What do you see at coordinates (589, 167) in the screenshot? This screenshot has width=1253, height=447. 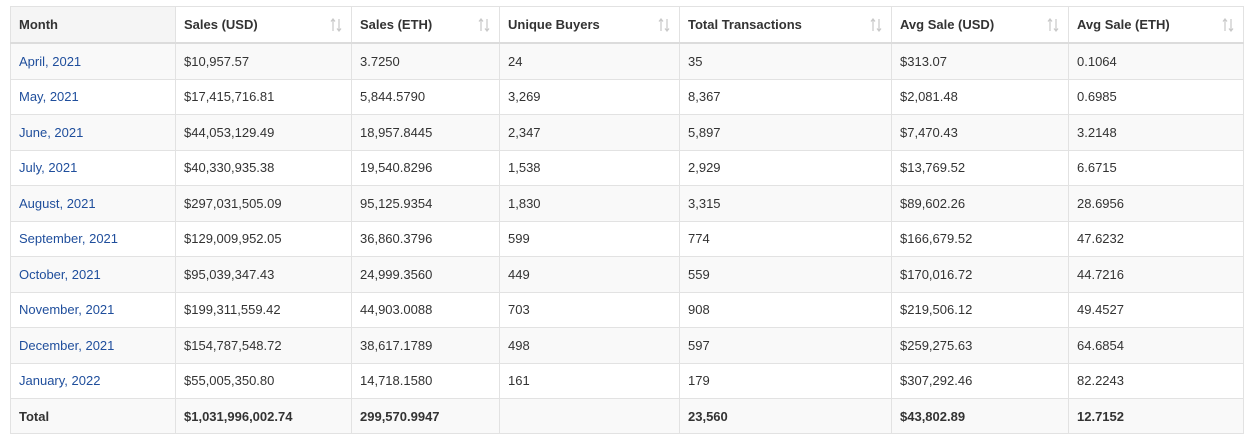 I see `cell-unique-buyers: 1,538` at bounding box center [589, 167].